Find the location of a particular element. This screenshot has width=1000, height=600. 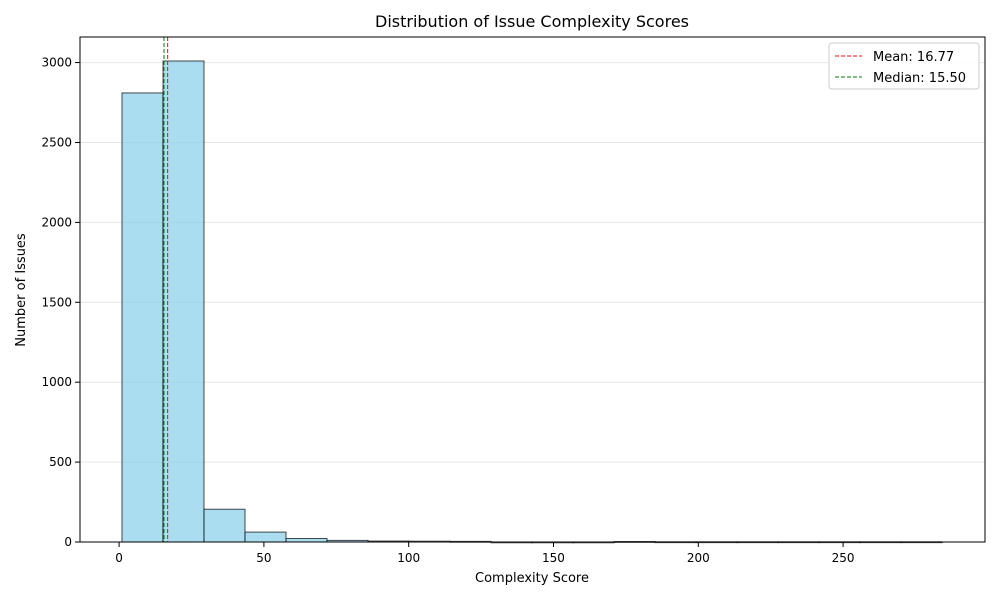

x-tick-label: 0 is located at coordinates (119, 558).